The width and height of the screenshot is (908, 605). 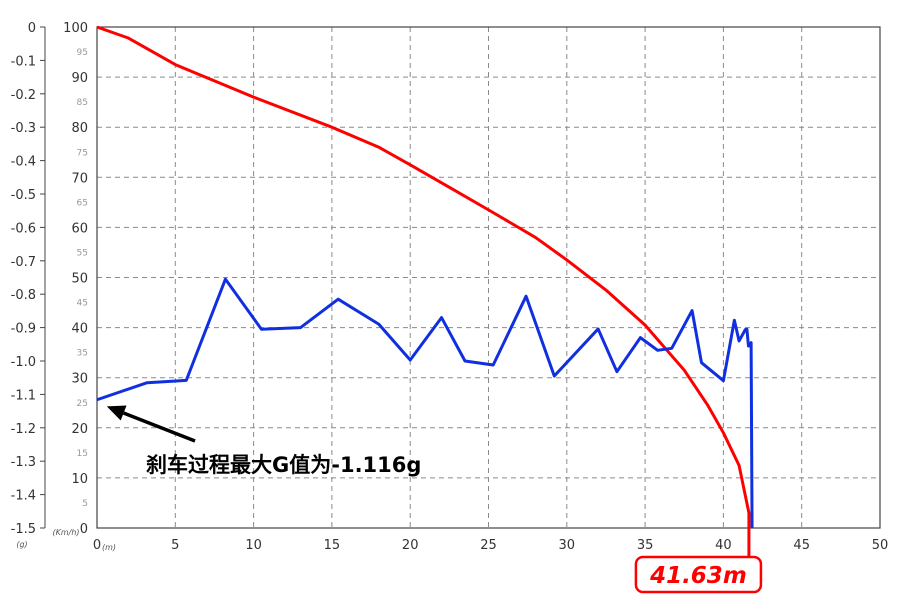 What do you see at coordinates (82, 404) in the screenshot?
I see `speed-axis-minor-tick-label: 25` at bounding box center [82, 404].